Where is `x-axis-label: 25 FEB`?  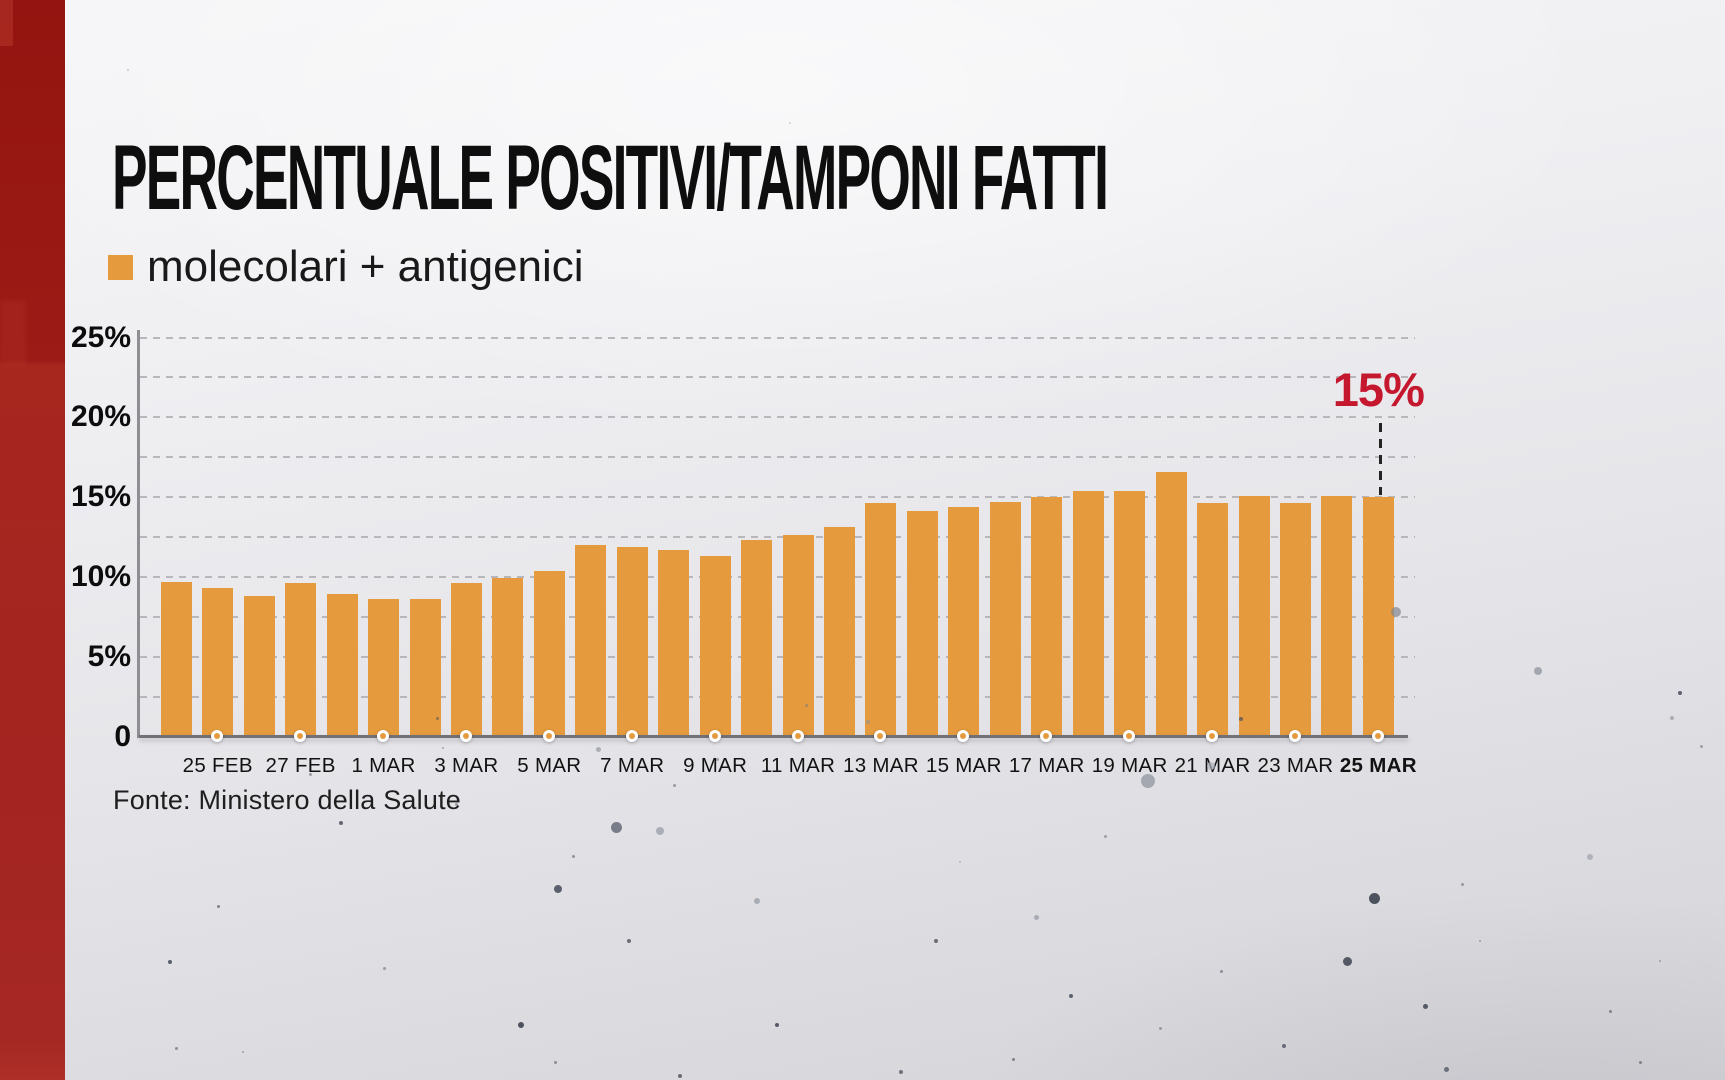 x-axis-label: 25 FEB is located at coordinates (217, 765).